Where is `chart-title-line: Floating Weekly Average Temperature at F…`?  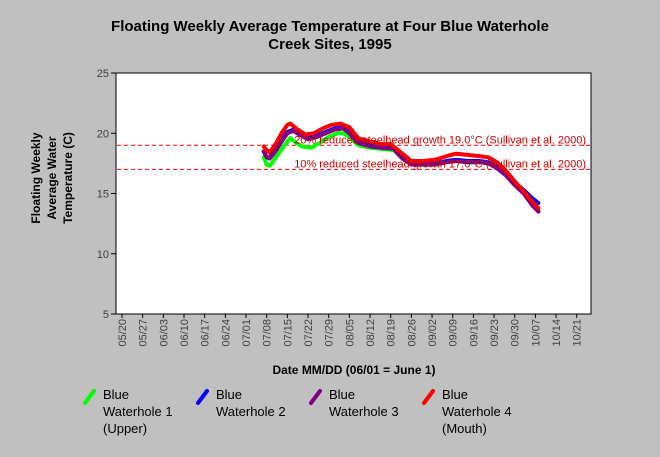 chart-title-line: Floating Weekly Average Temperature at F… is located at coordinates (330, 26).